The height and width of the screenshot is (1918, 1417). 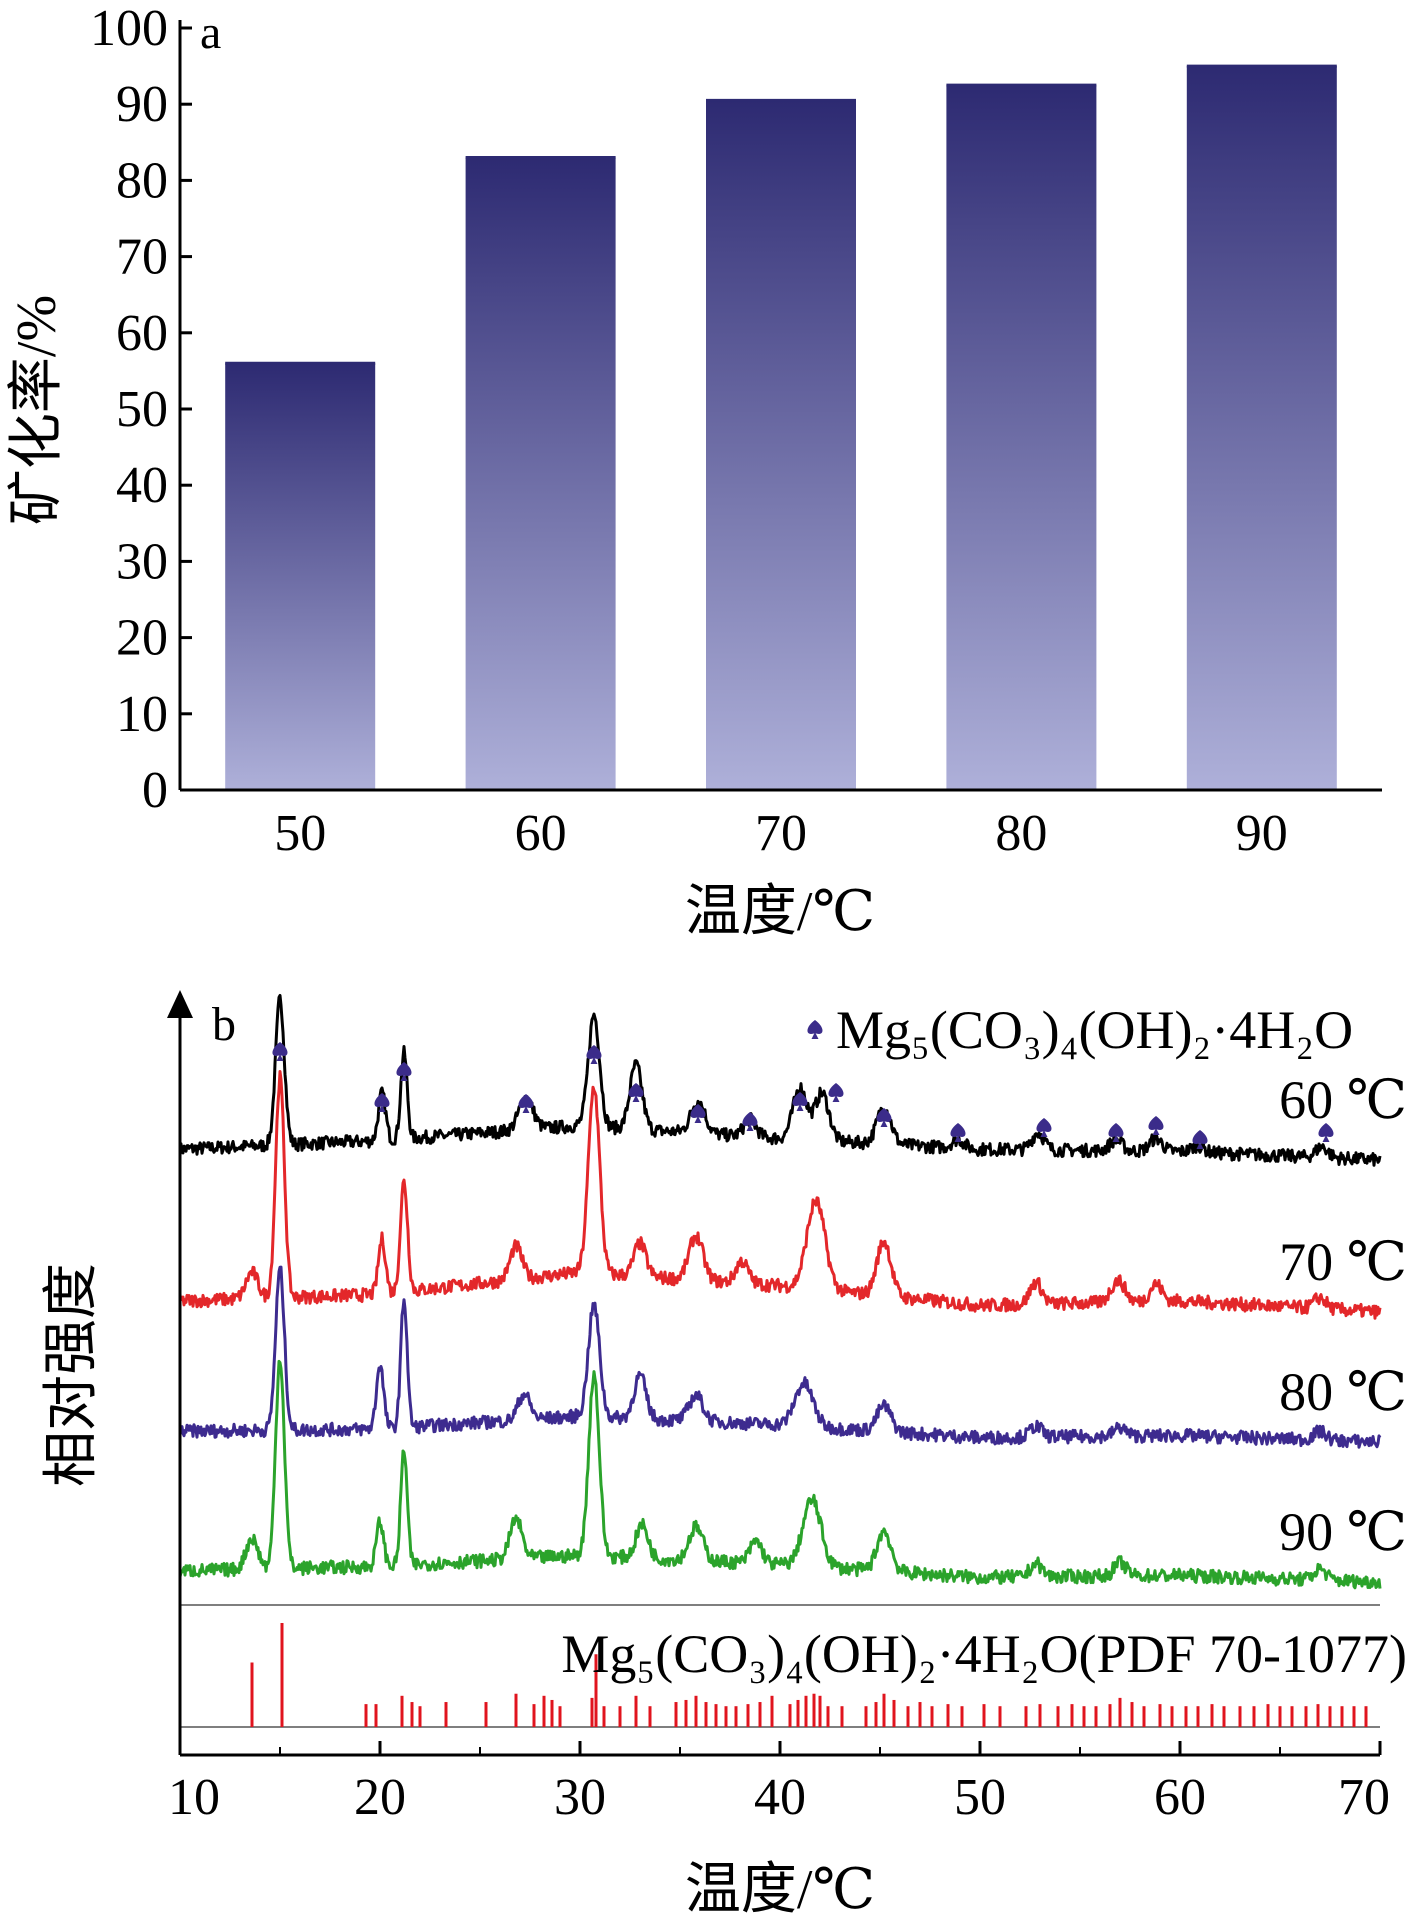 What do you see at coordinates (1343, 1316) in the screenshot?
I see `series-labels: 60 ℃ 70 ℃ 80 ℃ 90 ℃` at bounding box center [1343, 1316].